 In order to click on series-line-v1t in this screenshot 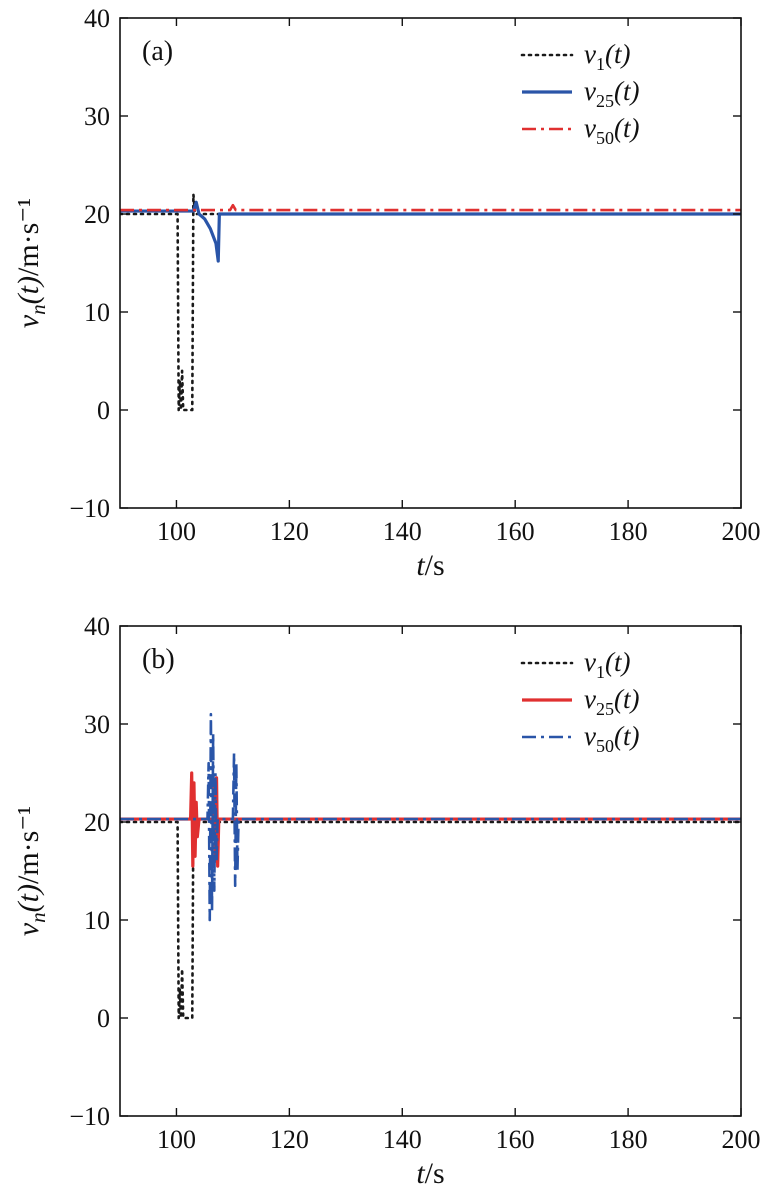, I will do `click(430, 302)`.